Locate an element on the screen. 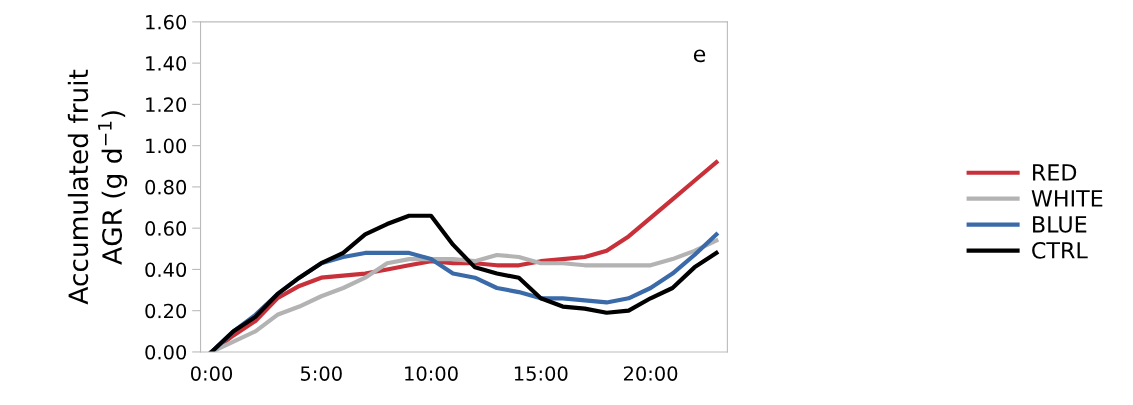 The image size is (1133, 405). legend-label: WHITE is located at coordinates (1067, 198).